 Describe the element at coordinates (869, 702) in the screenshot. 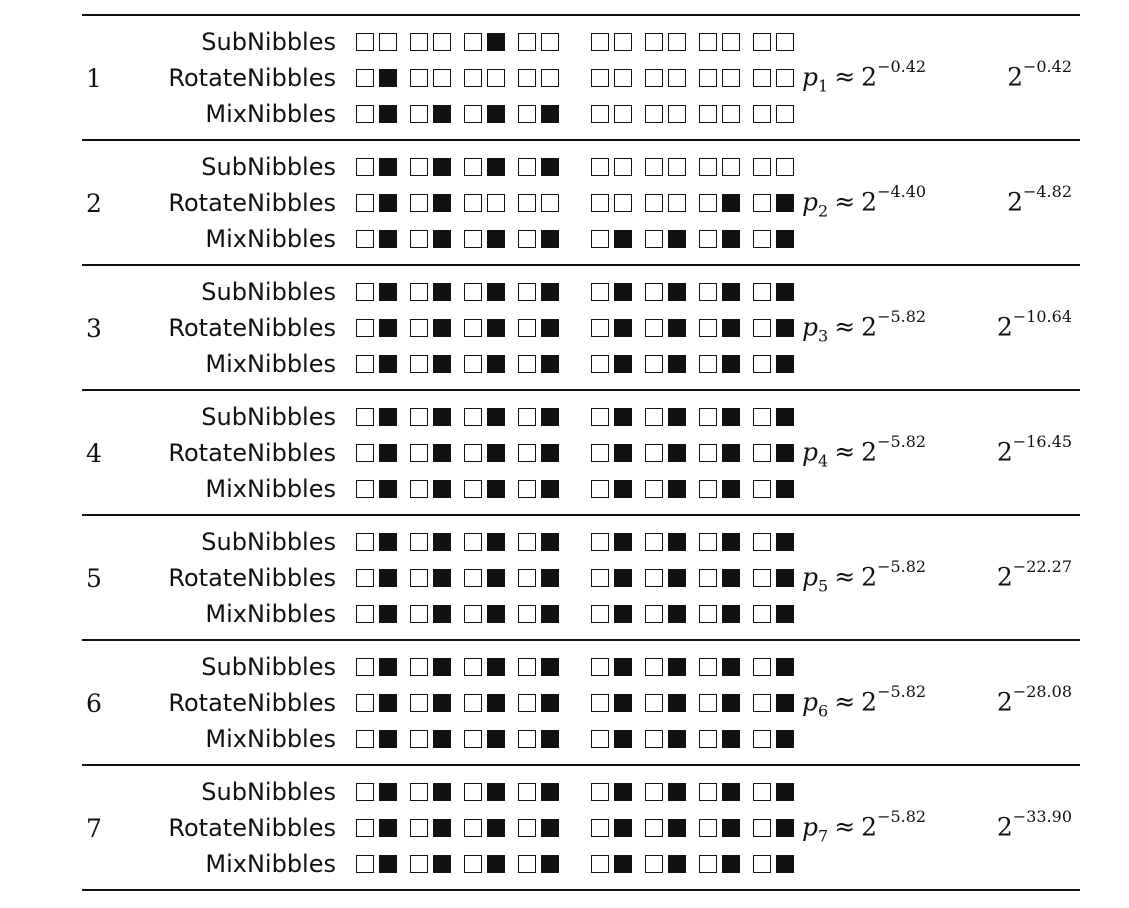

I see `prob-base: 2` at that location.